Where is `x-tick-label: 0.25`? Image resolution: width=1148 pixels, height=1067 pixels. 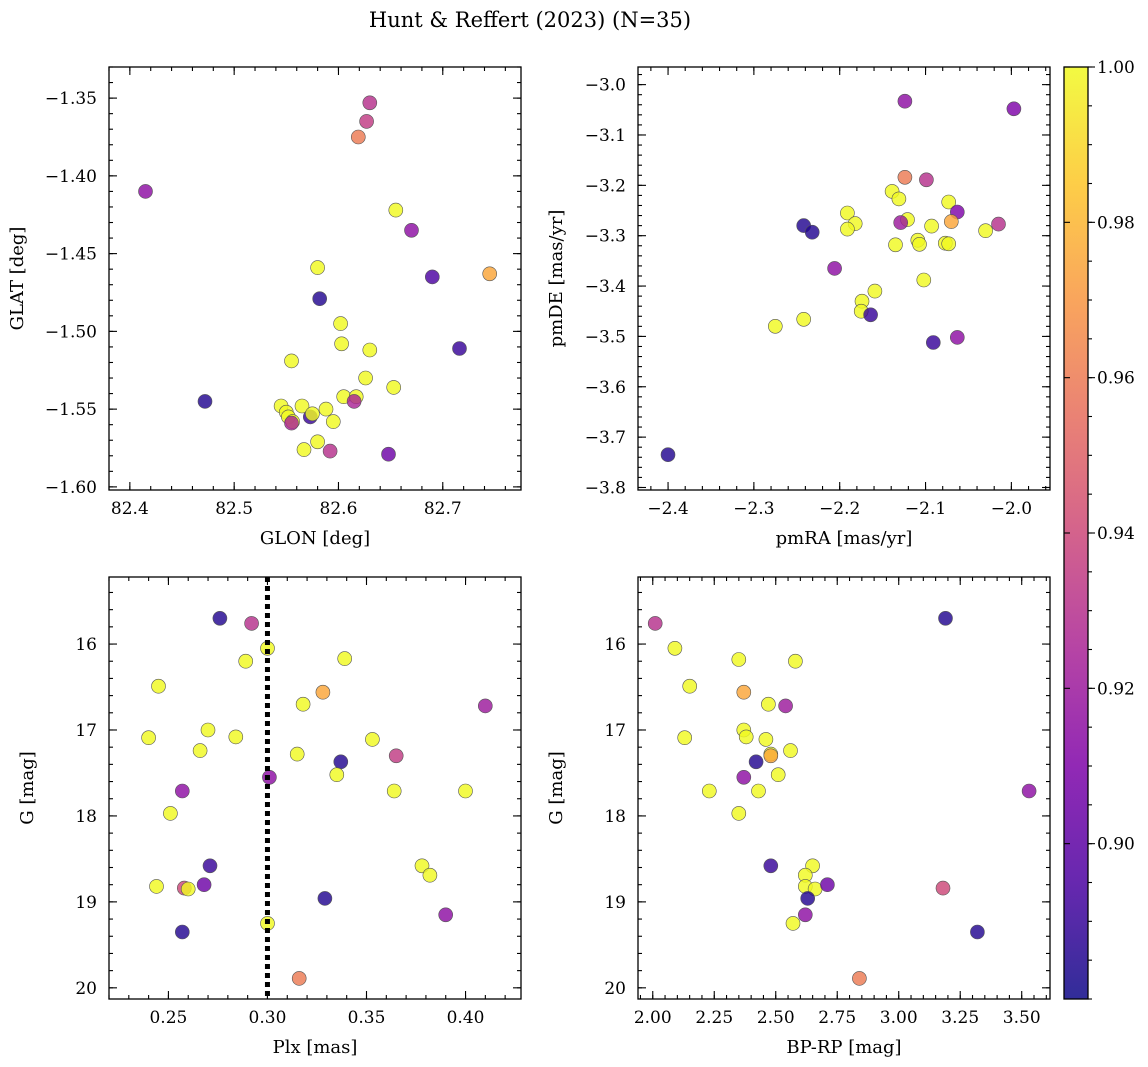 x-tick-label: 0.25 is located at coordinates (168, 1018).